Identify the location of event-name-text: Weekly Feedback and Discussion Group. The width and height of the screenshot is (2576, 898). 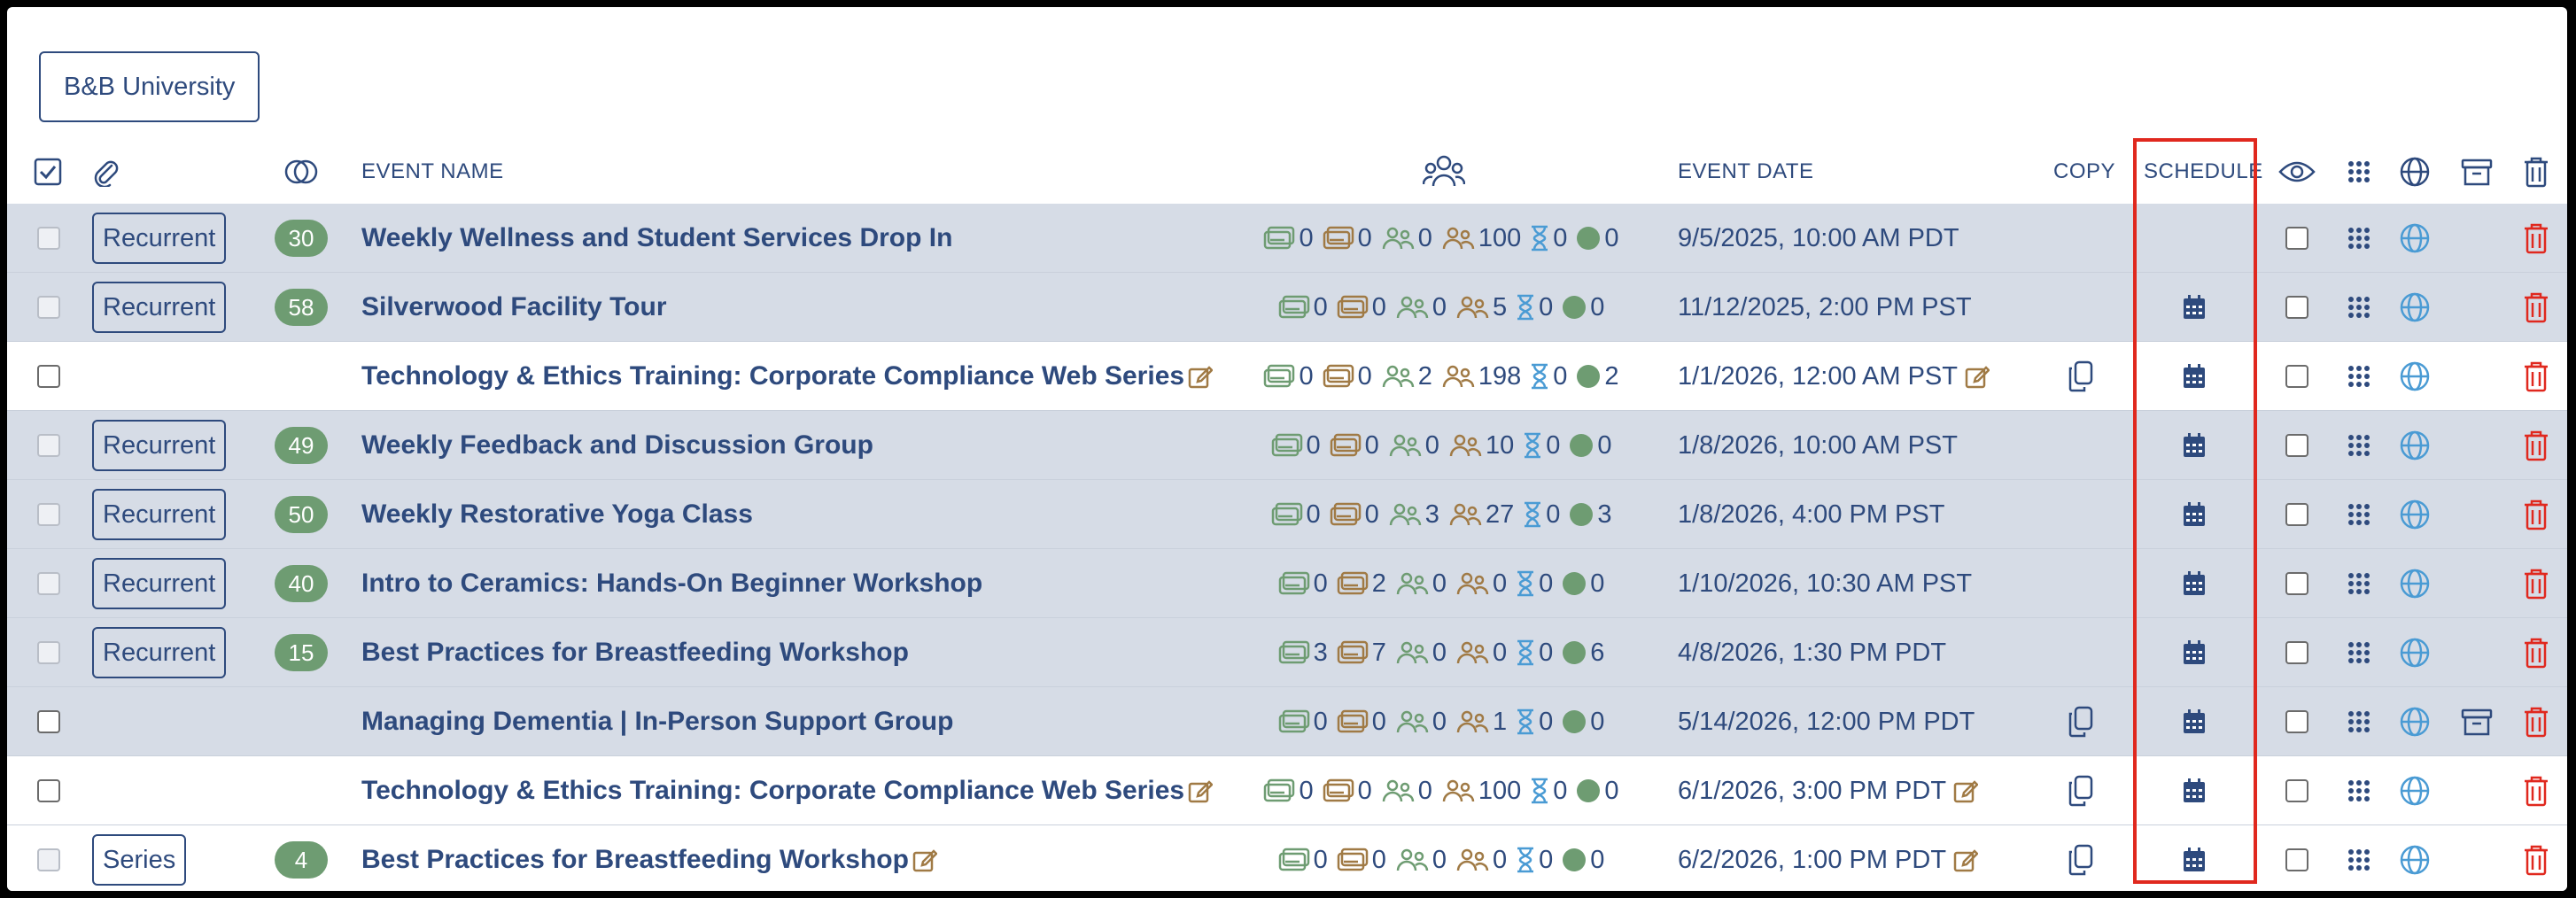
(617, 445).